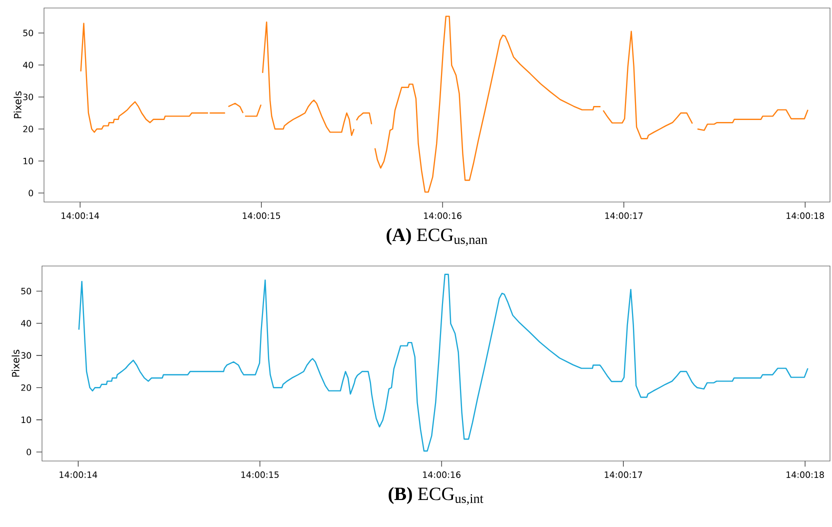  I want to click on text: (A) ECG$_{us,nan}$, so click(437, 237).